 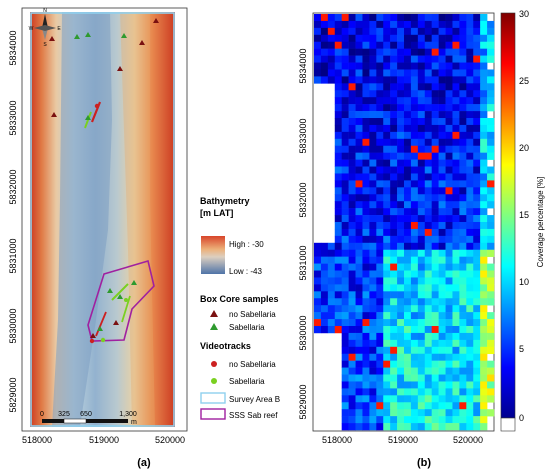 I want to click on colorbar-tick: 0, so click(x=521, y=418).